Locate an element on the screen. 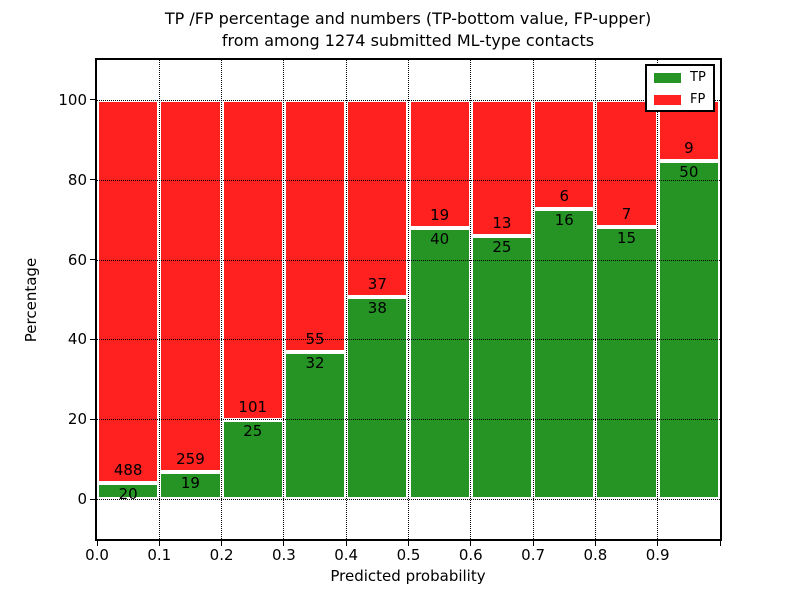  tp-count-label: 15 is located at coordinates (626, 237).